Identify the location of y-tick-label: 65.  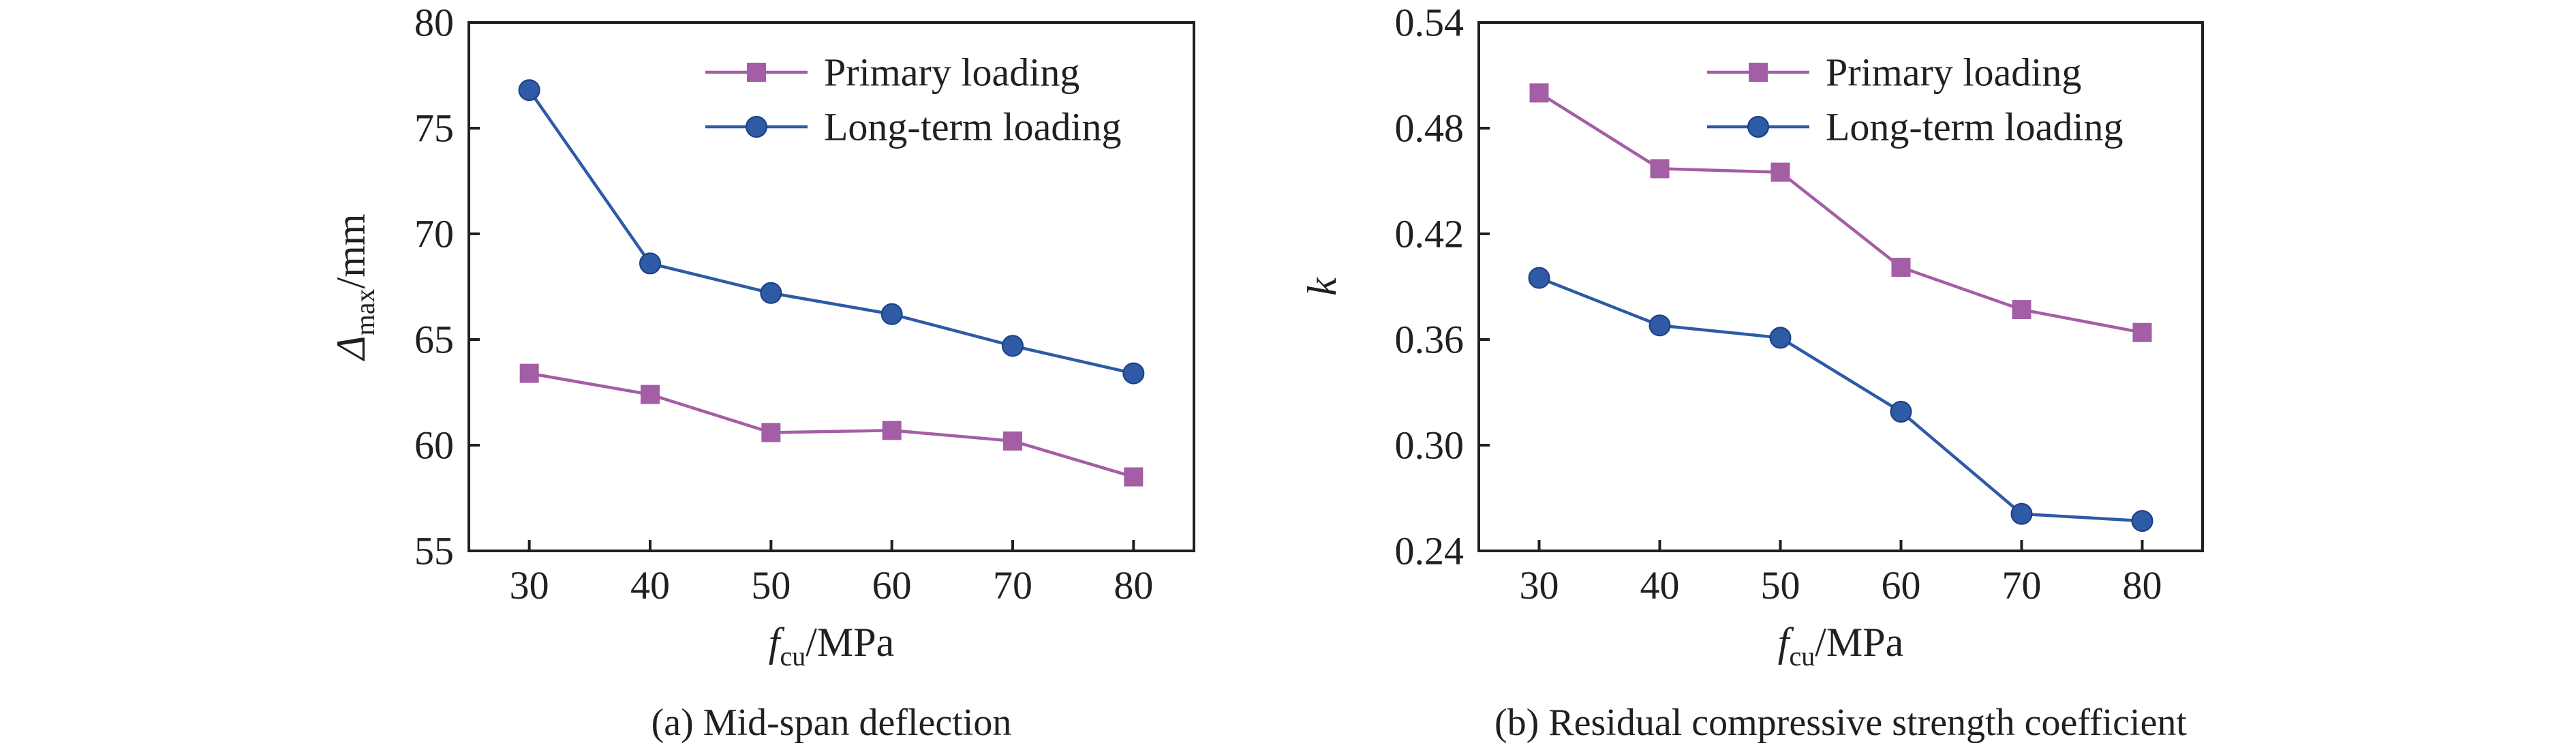
(434, 340).